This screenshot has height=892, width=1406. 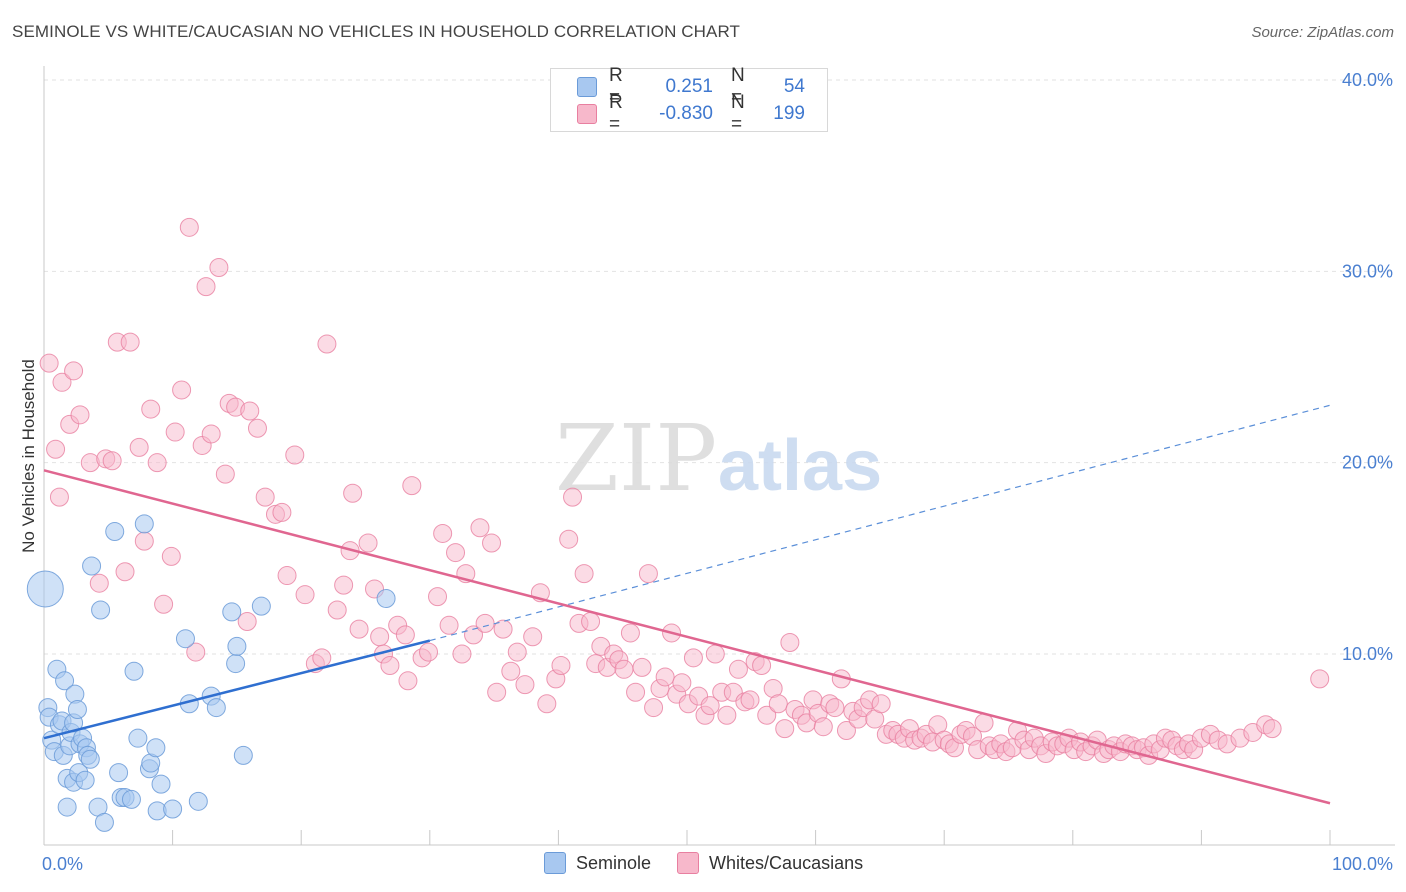 What do you see at coordinates (636, 458) in the screenshot?
I see `watermark-zip: ZIP` at bounding box center [636, 458].